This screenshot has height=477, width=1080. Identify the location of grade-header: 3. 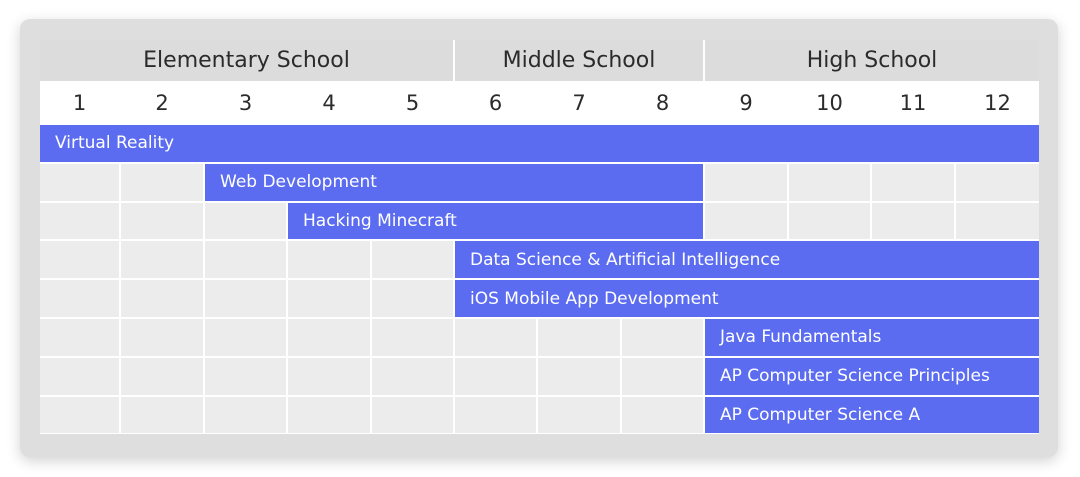
(245, 103).